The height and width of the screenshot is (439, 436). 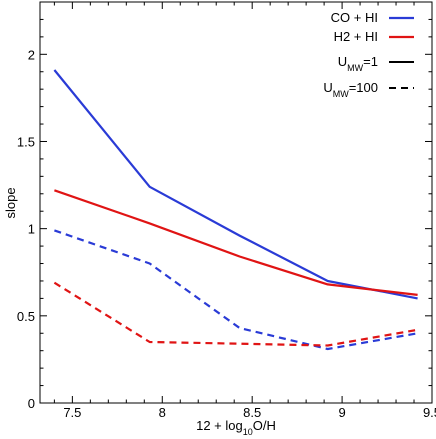 I want to click on legend-label-tracer: H2 + HI, so click(x=356, y=36).